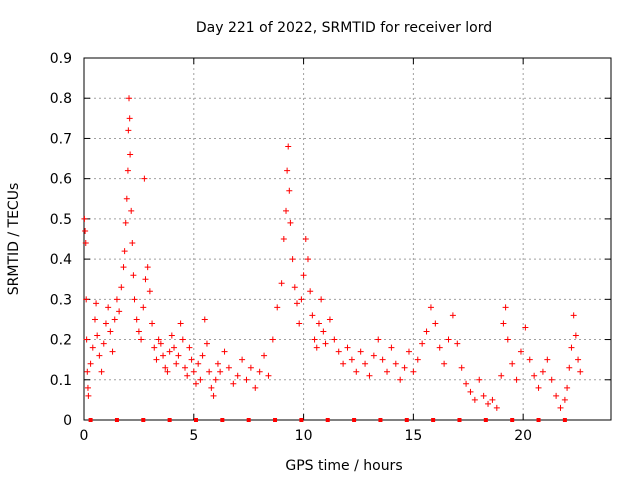 This screenshot has width=640, height=480. Describe the element at coordinates (304, 436) in the screenshot. I see `x-tick-label: 10` at that location.